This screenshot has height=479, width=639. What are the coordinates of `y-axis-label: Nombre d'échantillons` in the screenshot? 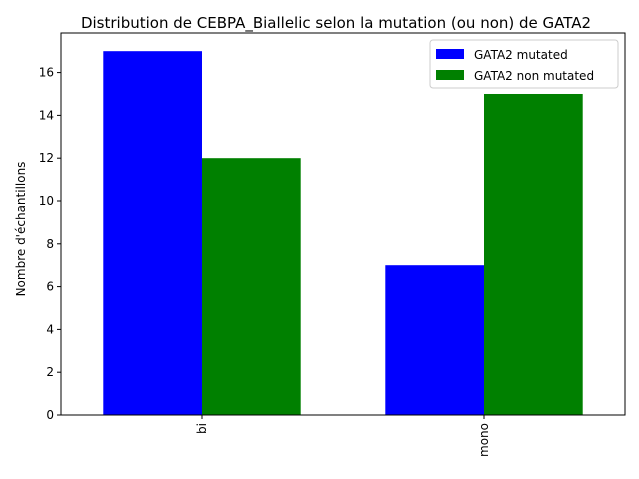 It's located at (21, 229).